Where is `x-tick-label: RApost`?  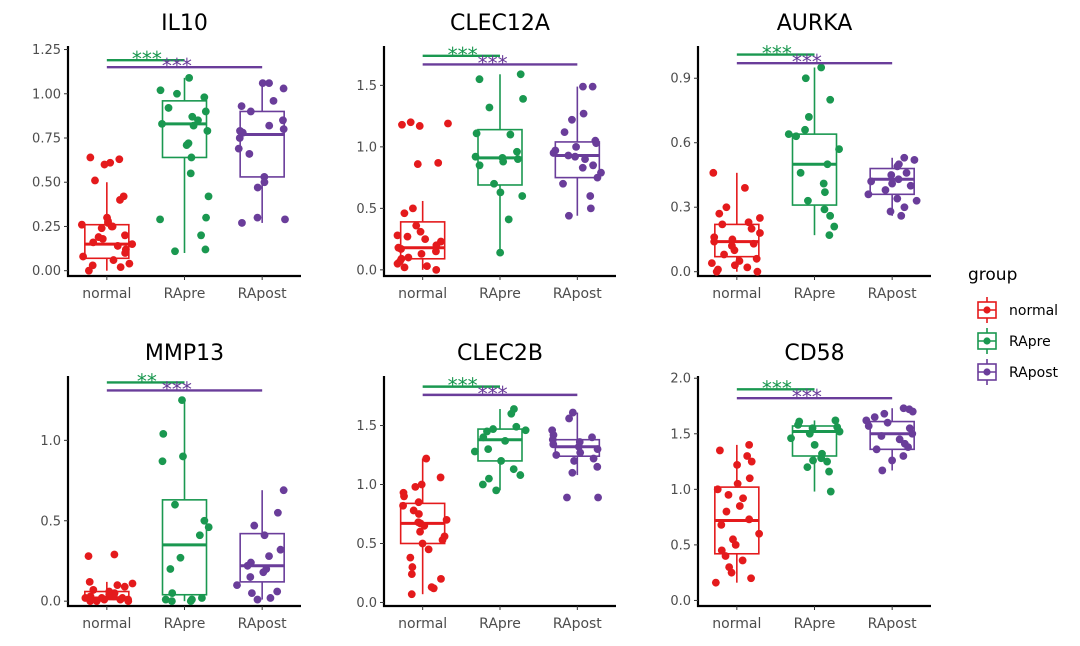
x-tick-label: RApost is located at coordinates (262, 294).